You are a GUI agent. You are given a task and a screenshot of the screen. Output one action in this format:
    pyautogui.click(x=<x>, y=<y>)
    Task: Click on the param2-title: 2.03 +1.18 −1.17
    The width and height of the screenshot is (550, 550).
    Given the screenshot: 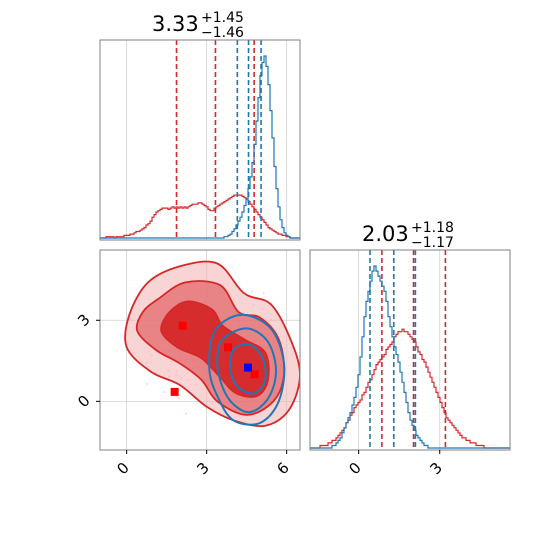 What is the action you would take?
    pyautogui.click(x=408, y=235)
    